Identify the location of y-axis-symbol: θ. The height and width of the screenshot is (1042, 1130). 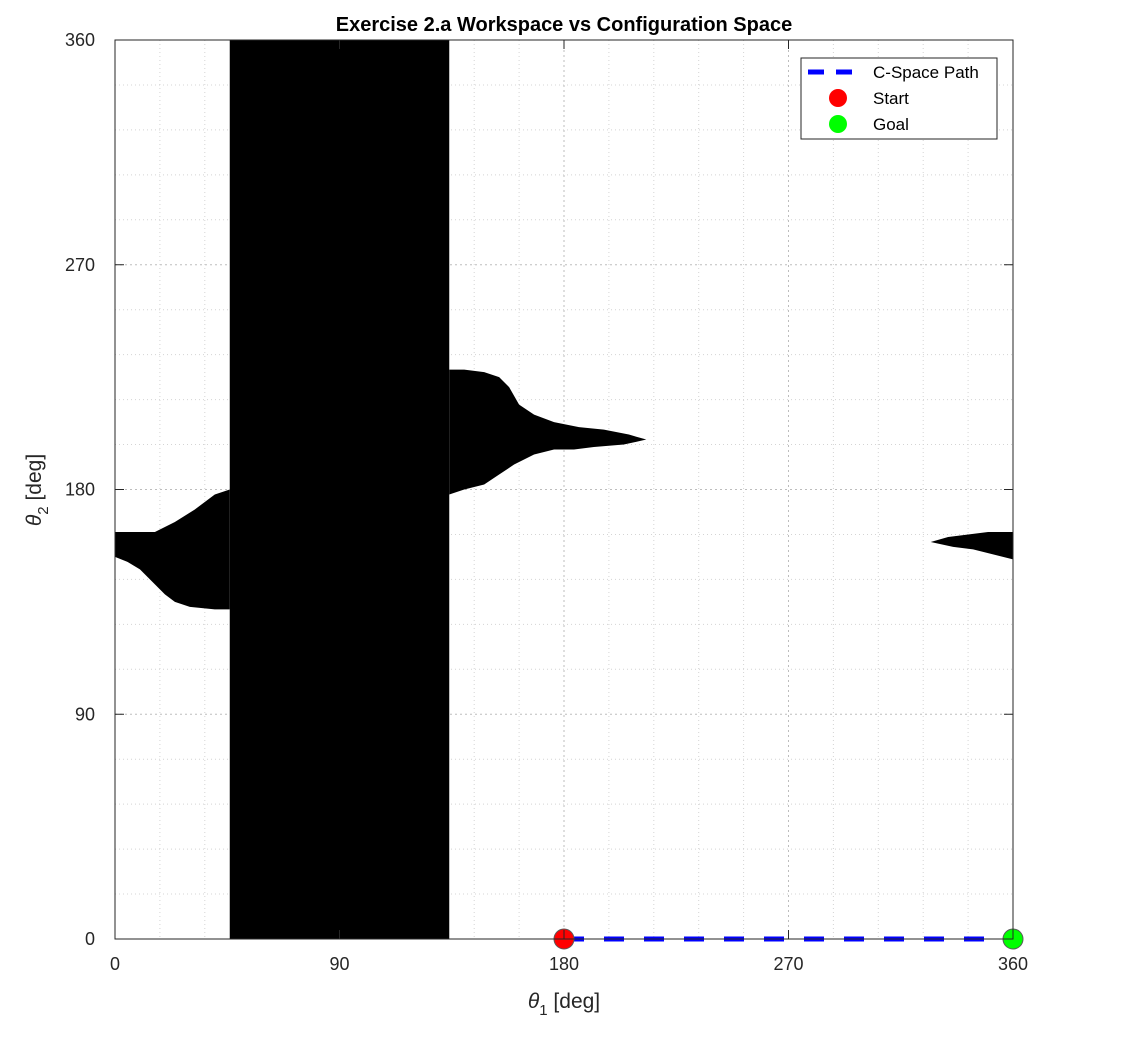
(34, 520).